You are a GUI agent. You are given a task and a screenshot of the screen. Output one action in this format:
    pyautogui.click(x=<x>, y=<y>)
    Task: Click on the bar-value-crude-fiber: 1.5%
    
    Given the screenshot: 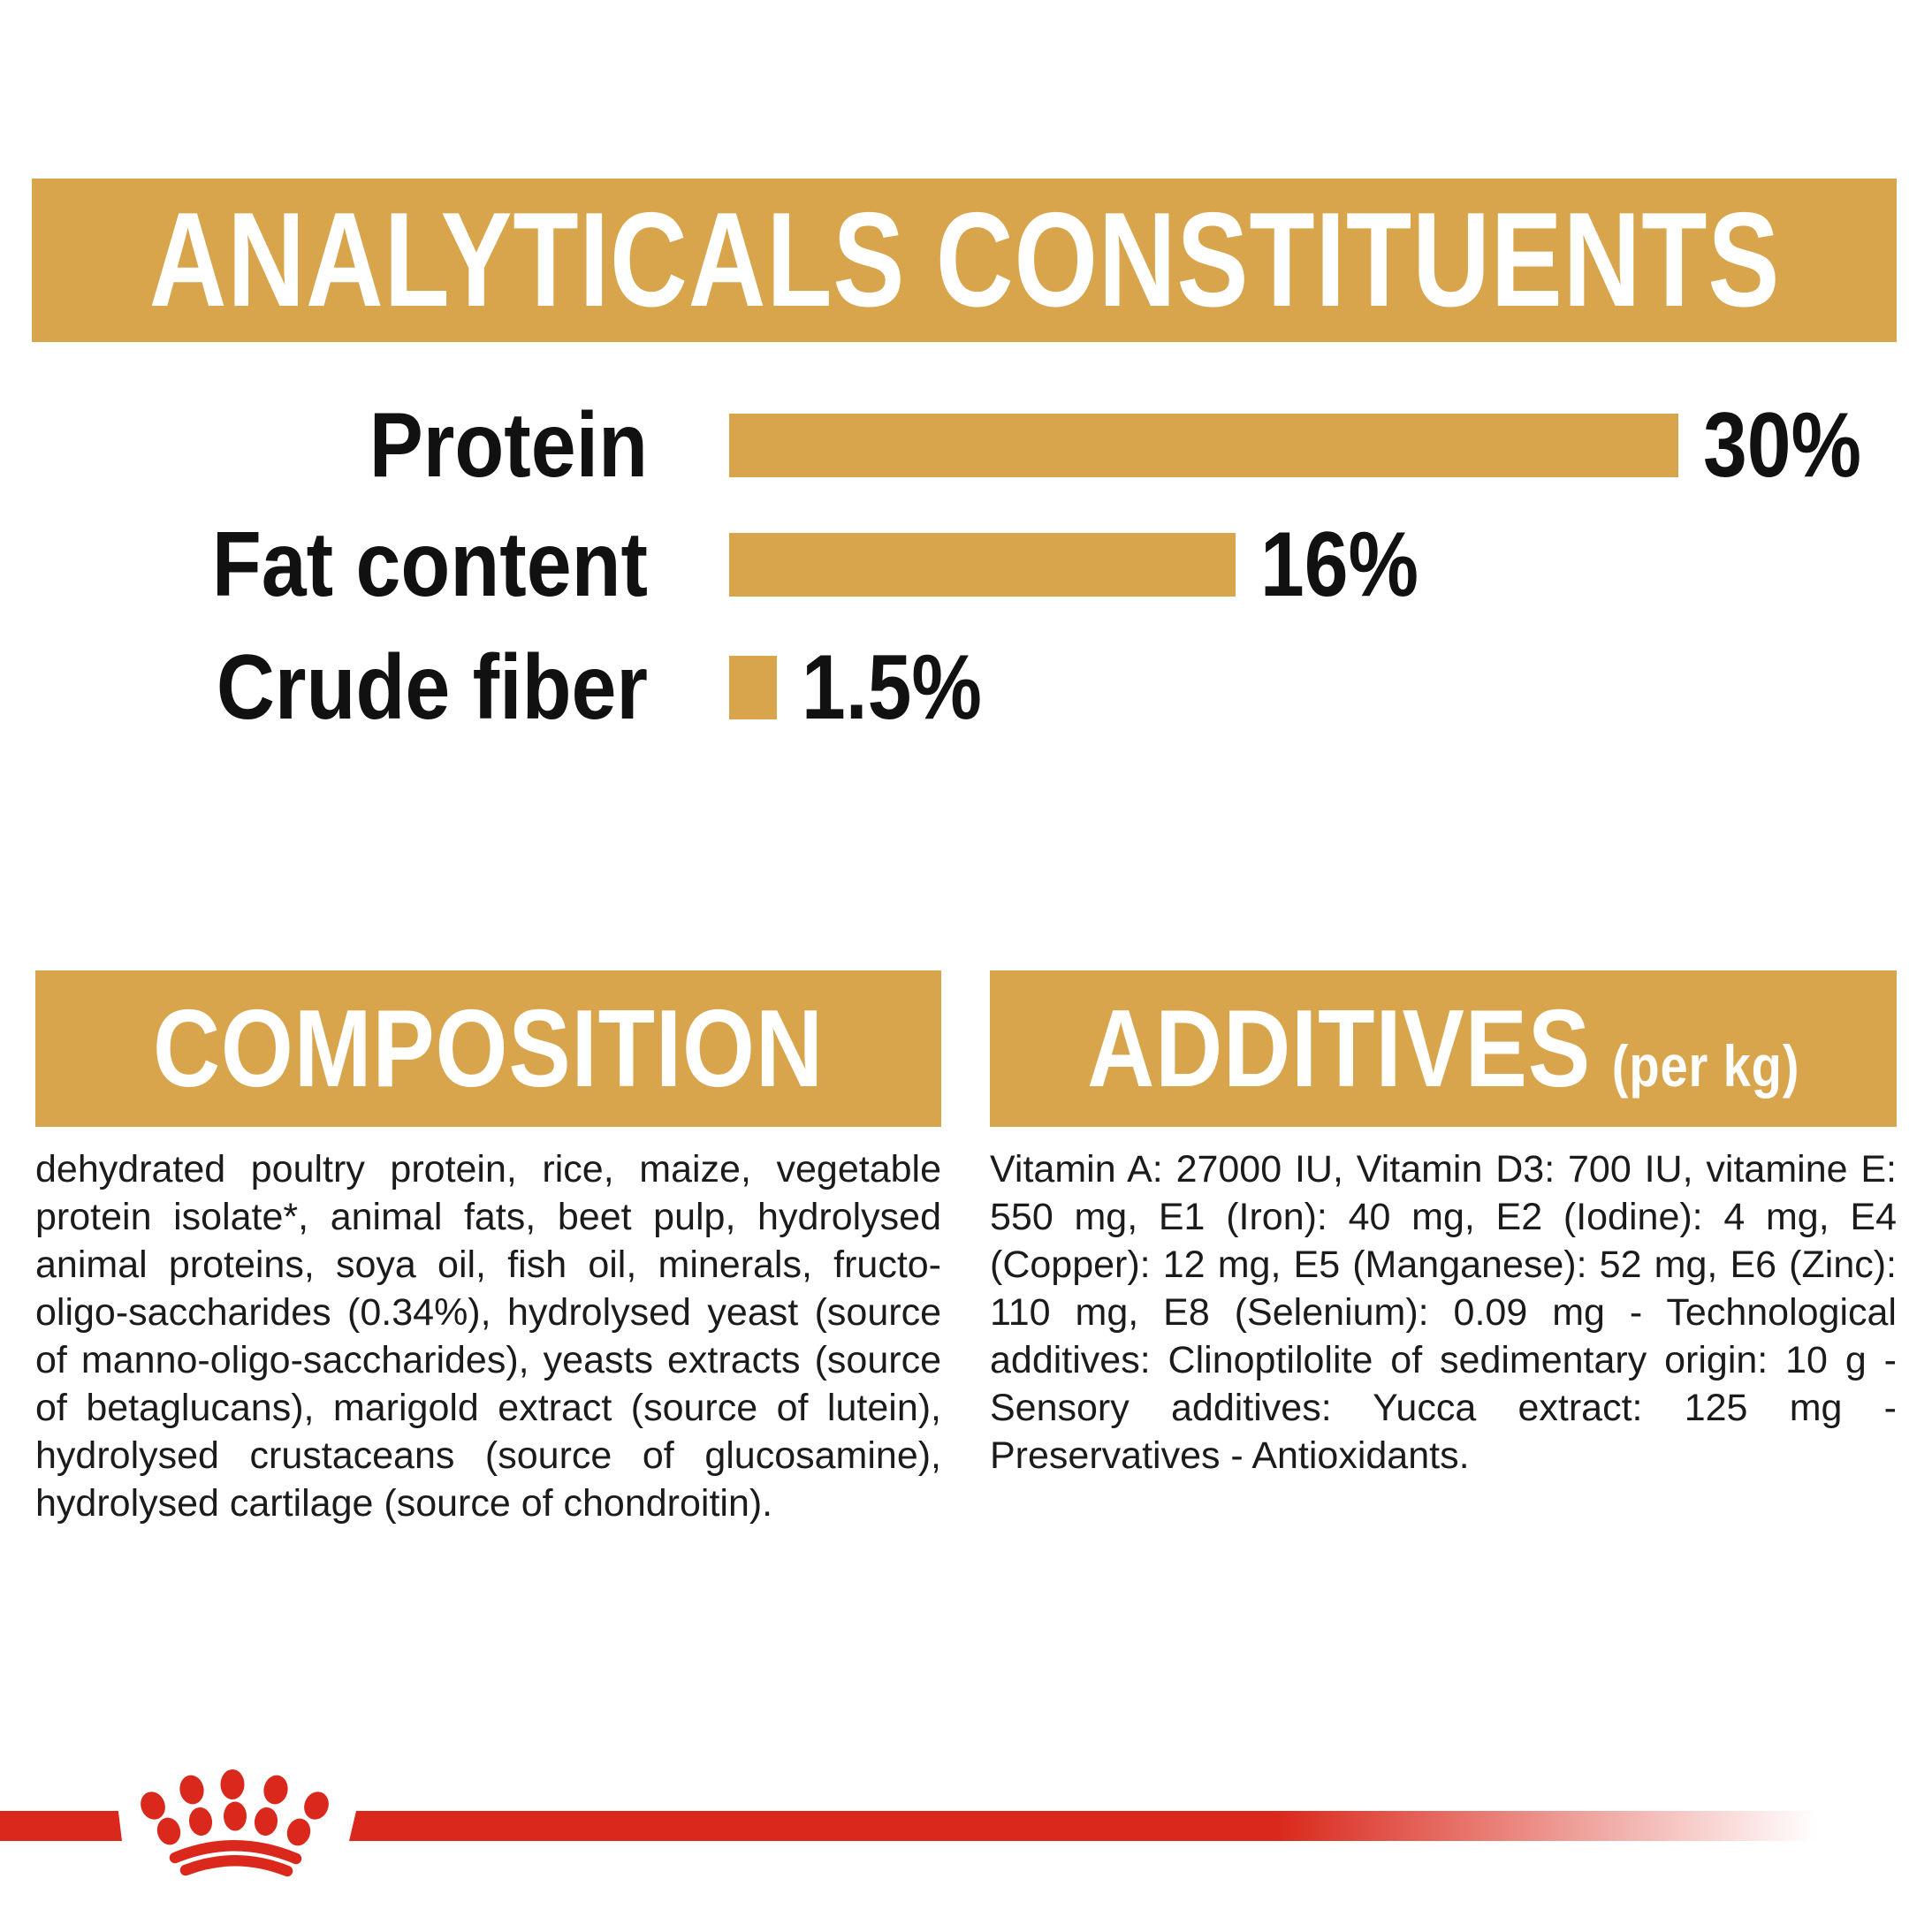 What is the action you would take?
    pyautogui.click(x=891, y=687)
    